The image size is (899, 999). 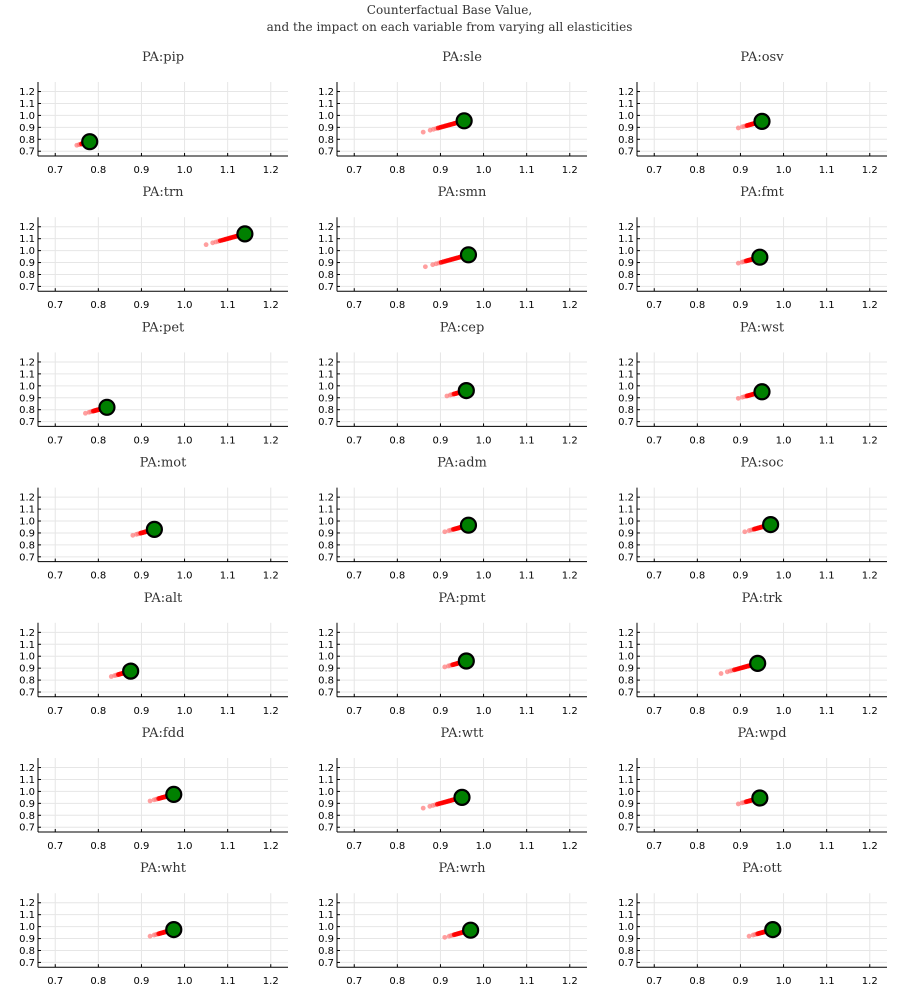 What do you see at coordinates (449, 10) in the screenshot?
I see `figure-title-line-1: Counterfactual Base Value,` at bounding box center [449, 10].